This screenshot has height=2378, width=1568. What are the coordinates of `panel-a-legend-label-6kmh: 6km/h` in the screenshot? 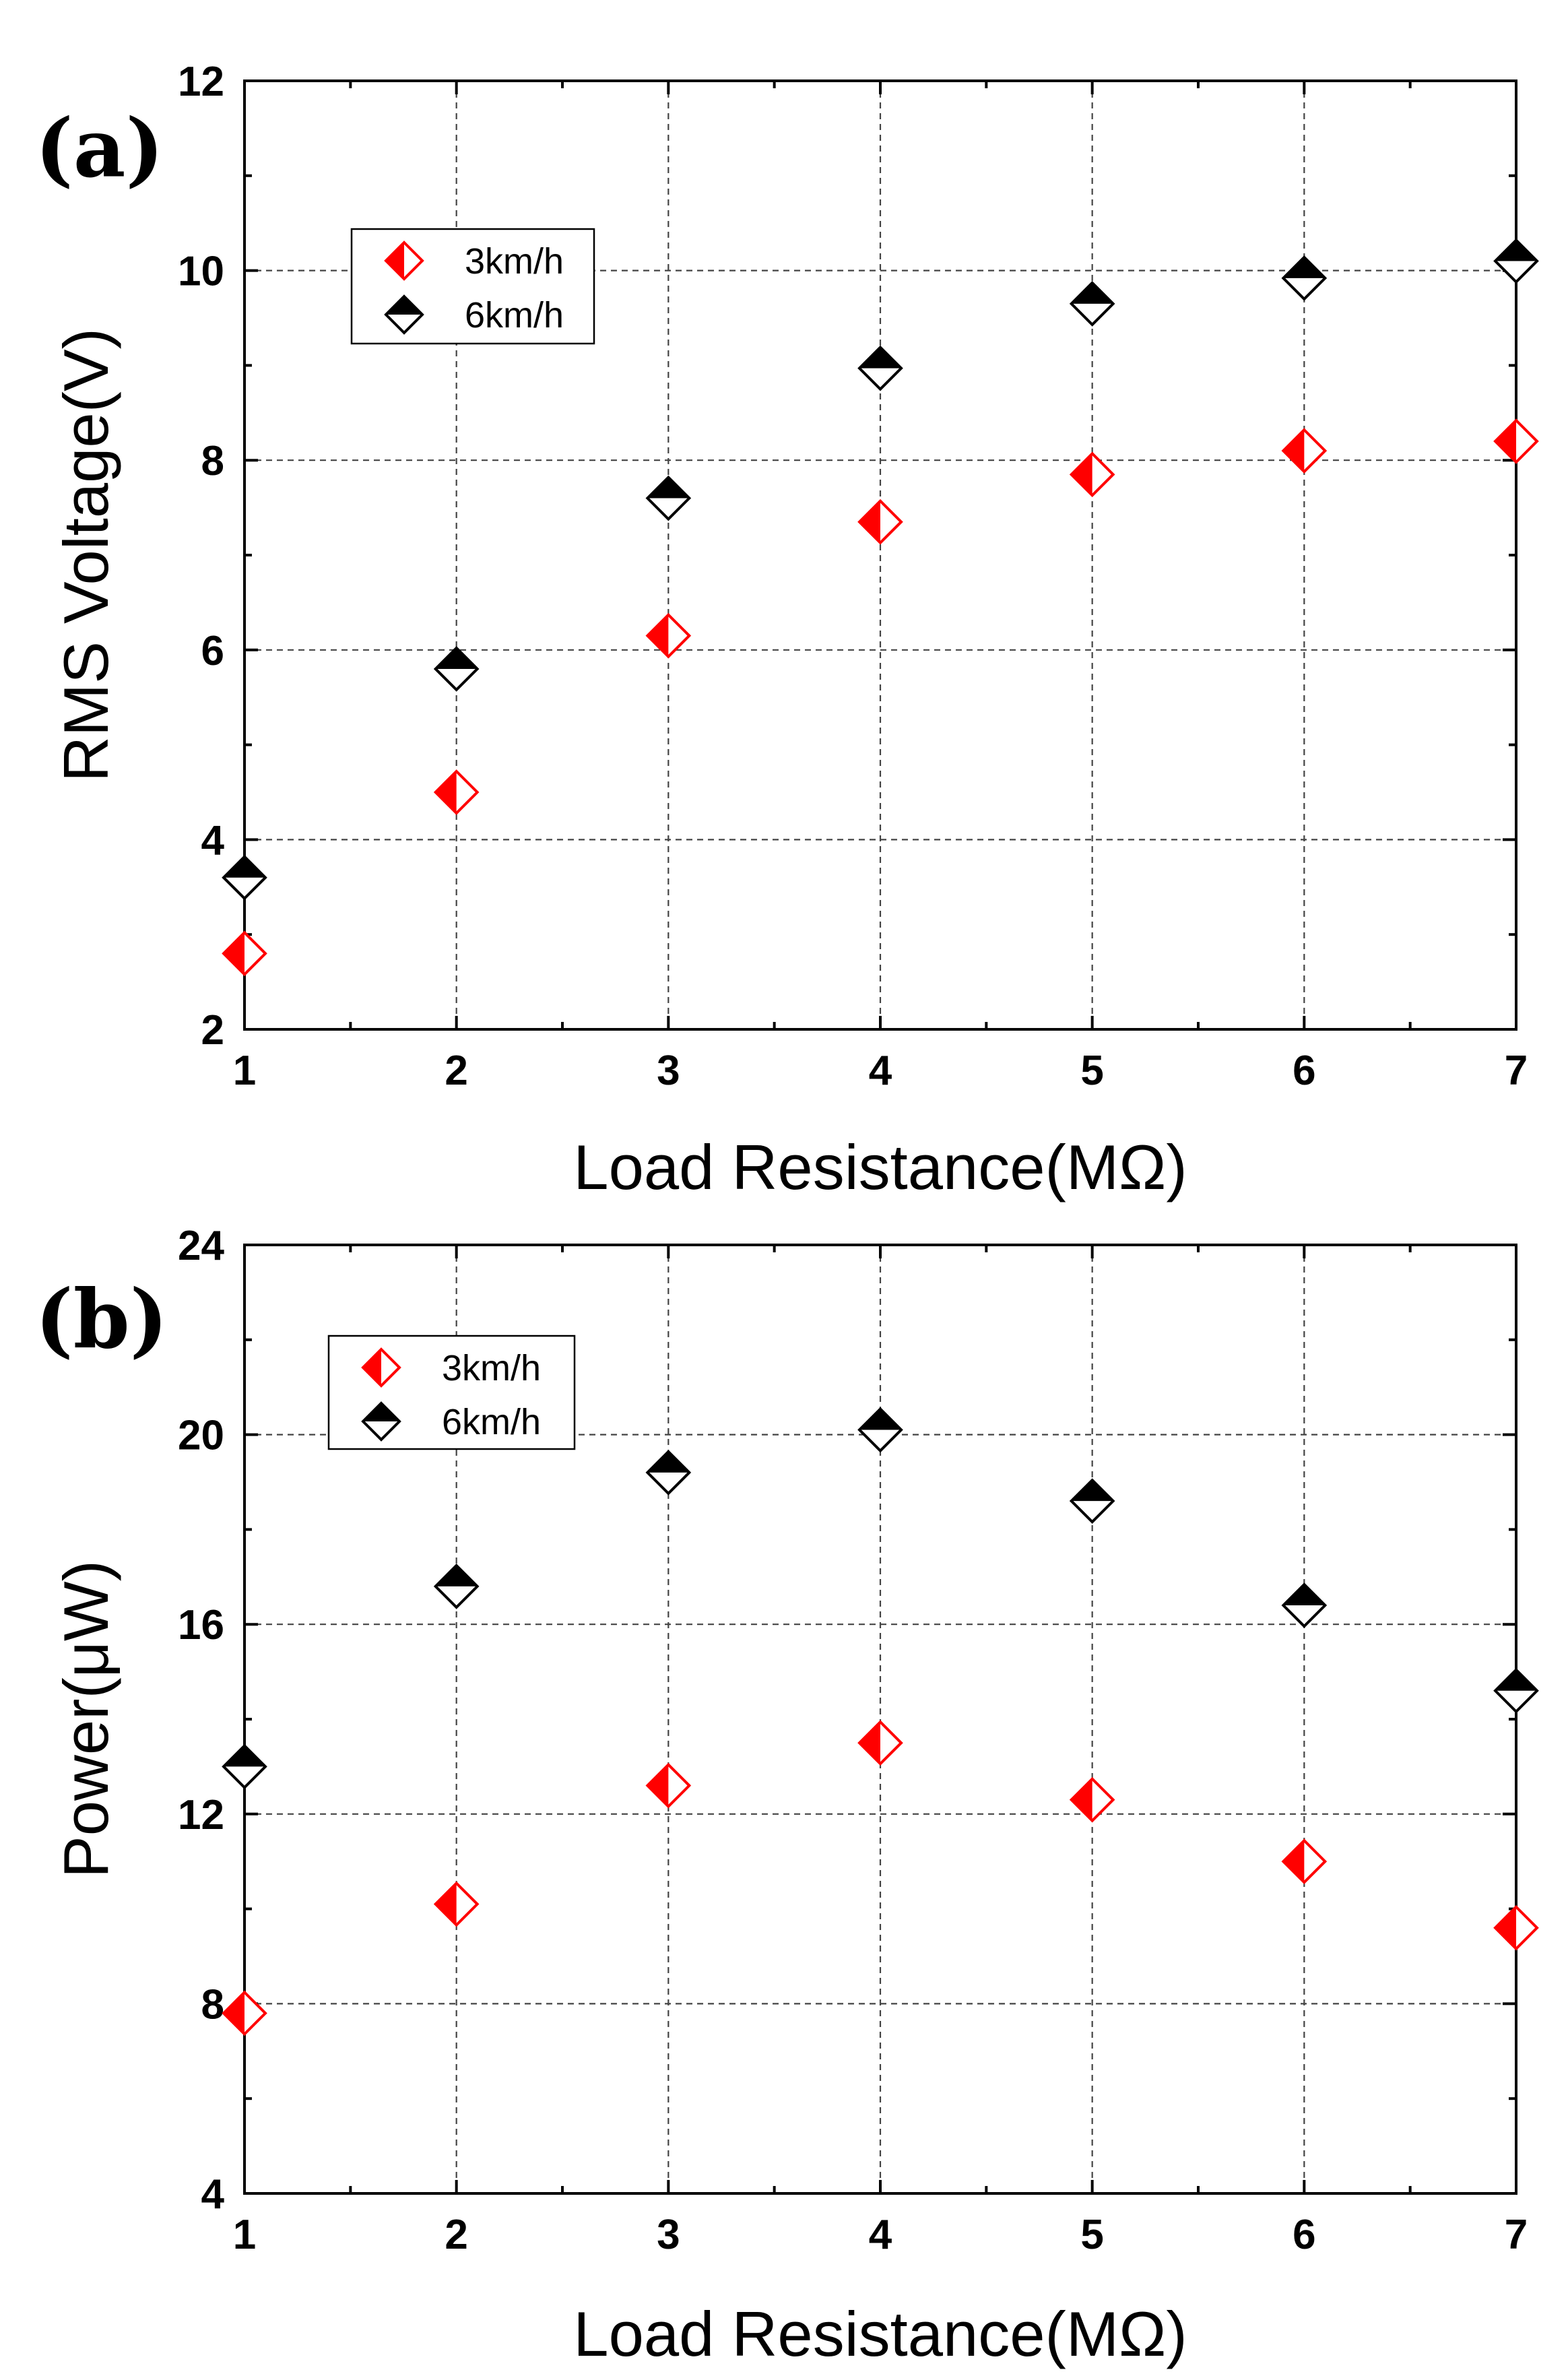 It's located at (514, 315).